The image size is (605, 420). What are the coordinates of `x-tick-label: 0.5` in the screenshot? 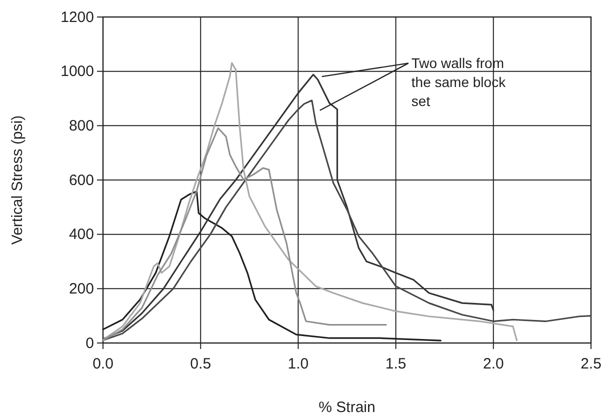 It's located at (201, 364).